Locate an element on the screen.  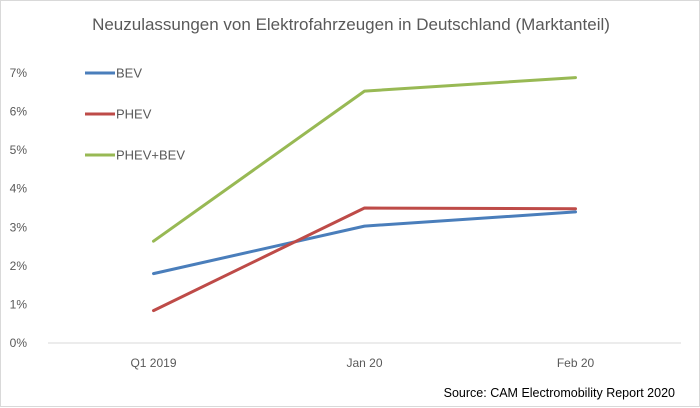
series-line-bev is located at coordinates (364, 243).